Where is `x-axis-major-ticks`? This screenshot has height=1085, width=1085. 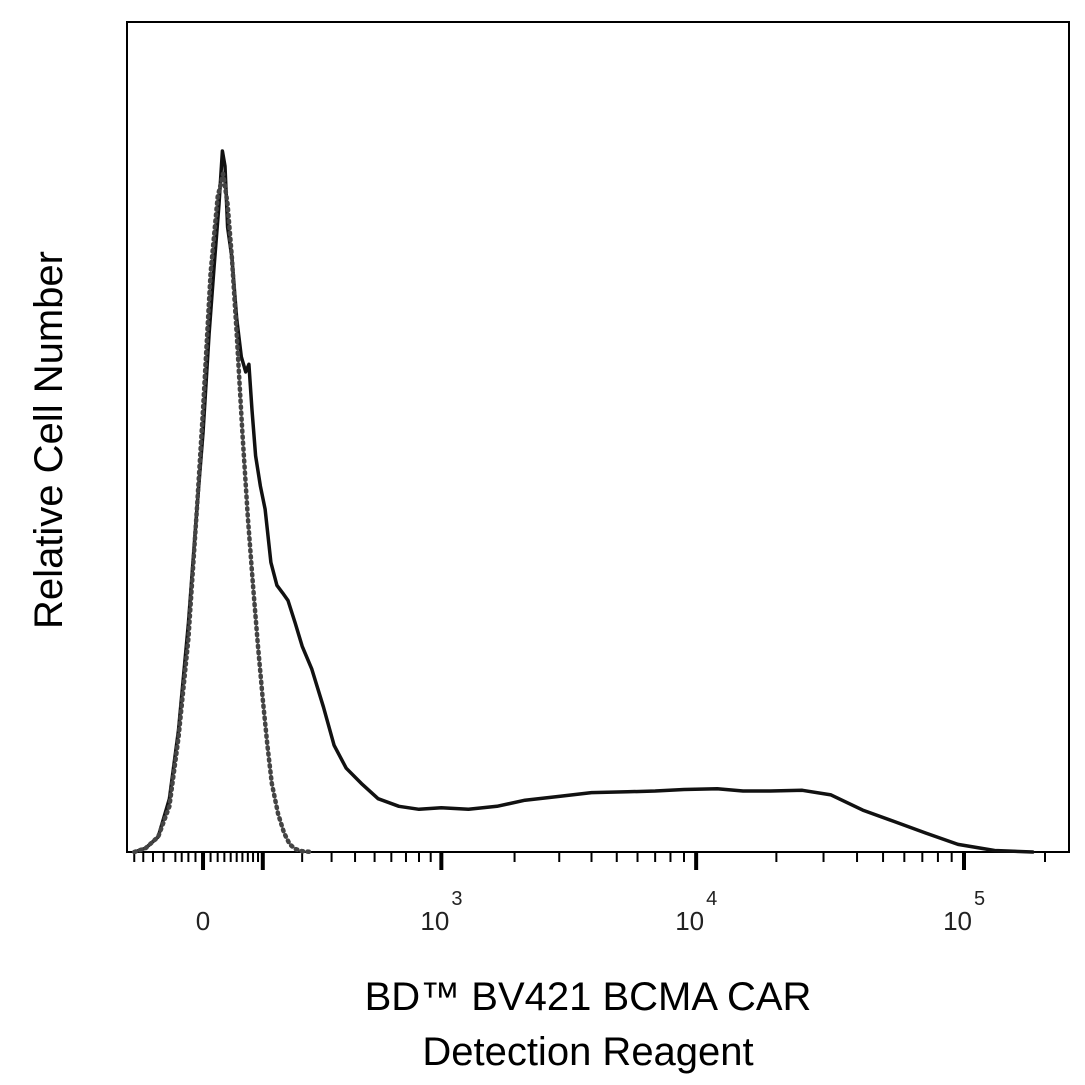 x-axis-major-ticks is located at coordinates (583, 861).